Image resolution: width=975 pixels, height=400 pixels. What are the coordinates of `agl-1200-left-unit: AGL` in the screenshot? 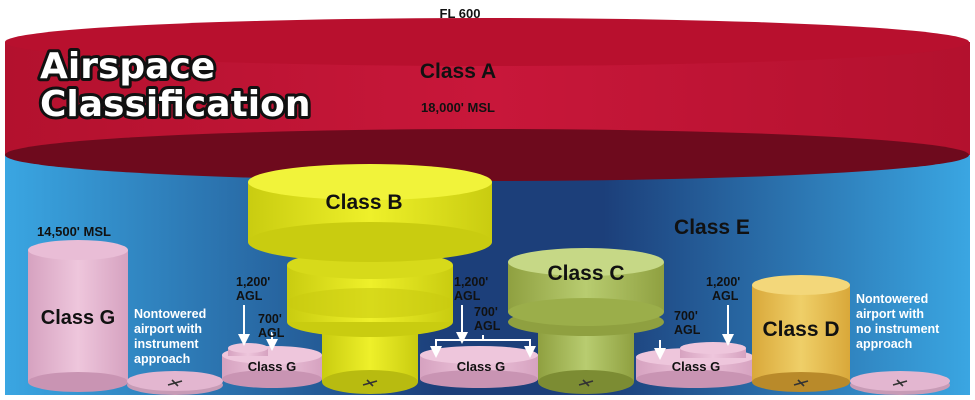 It's located at (249, 296).